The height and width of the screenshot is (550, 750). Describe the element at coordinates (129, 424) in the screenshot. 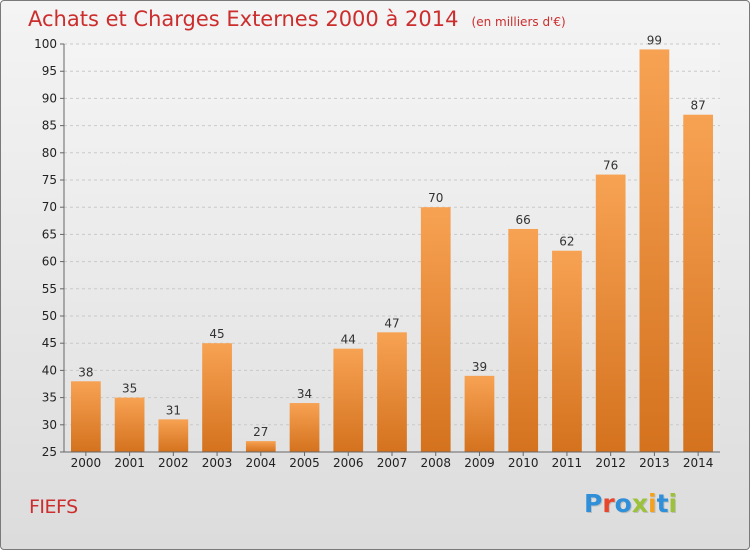

I see `bar-2001` at that location.